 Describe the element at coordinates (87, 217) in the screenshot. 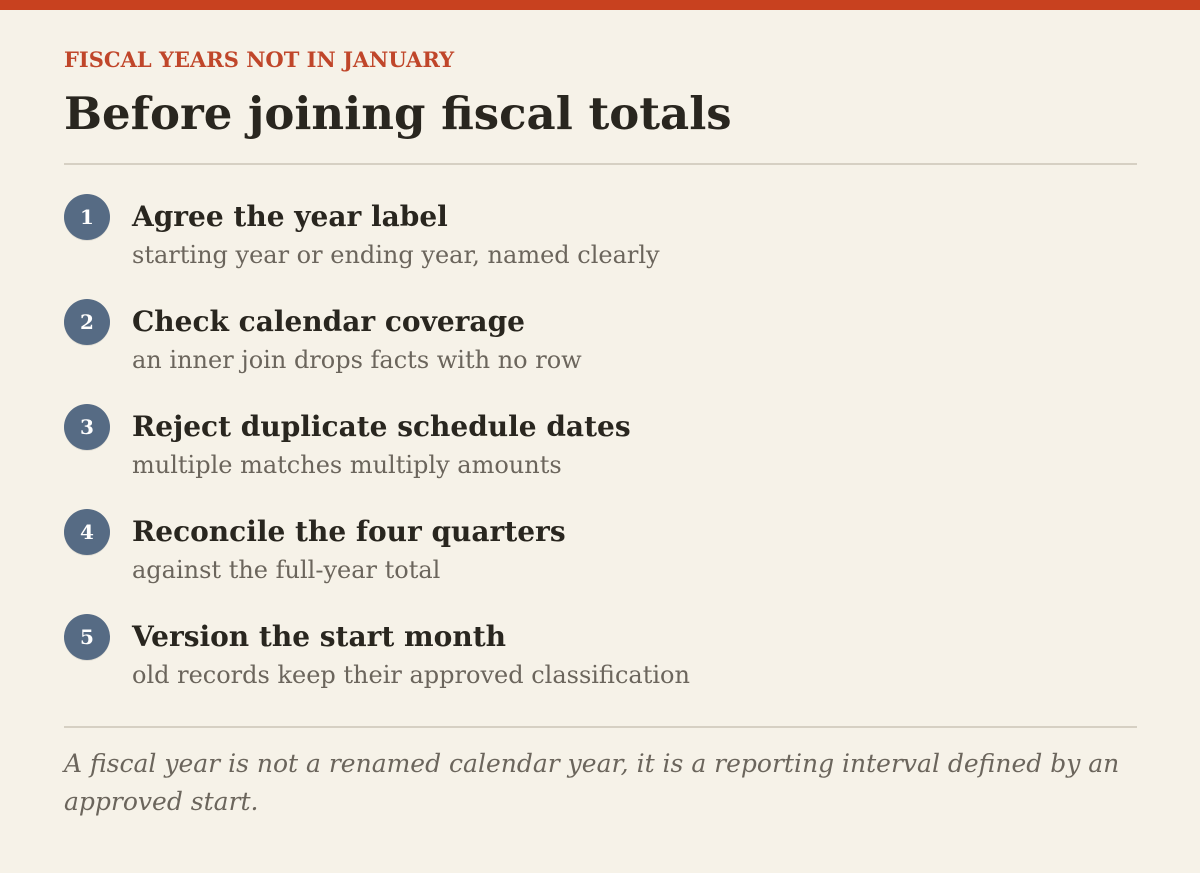

I see `step-number-badge: 1` at that location.